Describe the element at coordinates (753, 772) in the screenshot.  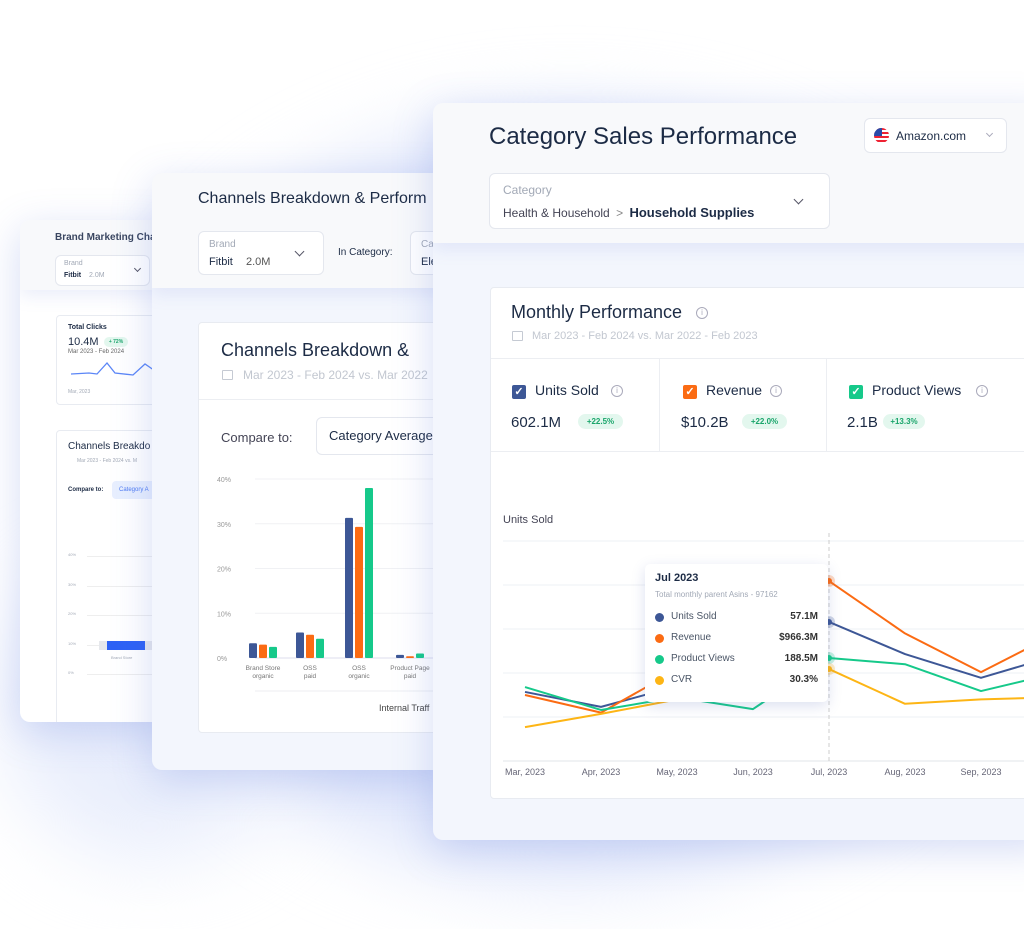
I see `x-tick: Jun, 2023` at that location.